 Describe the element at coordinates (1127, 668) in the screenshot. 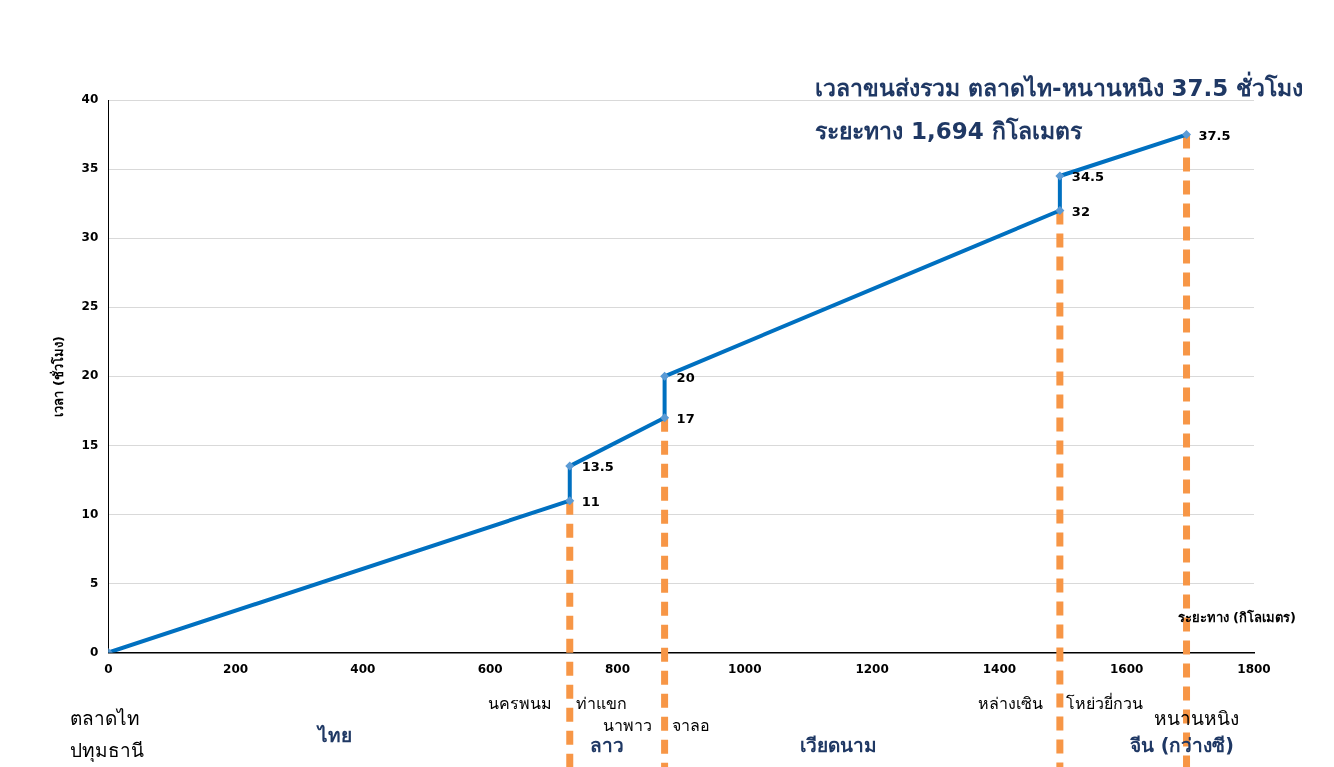

I see `x-tick-label: 1600` at that location.